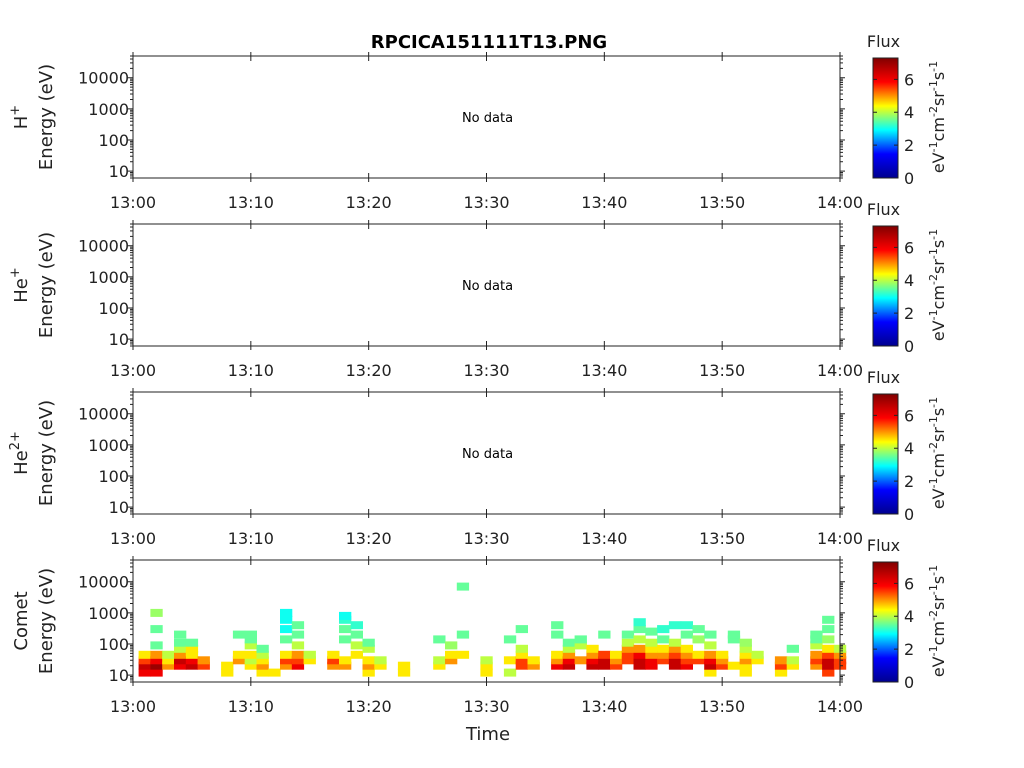 The image size is (1024, 768). Describe the element at coordinates (113, 140) in the screenshot. I see `y-tick-label: 100` at that location.